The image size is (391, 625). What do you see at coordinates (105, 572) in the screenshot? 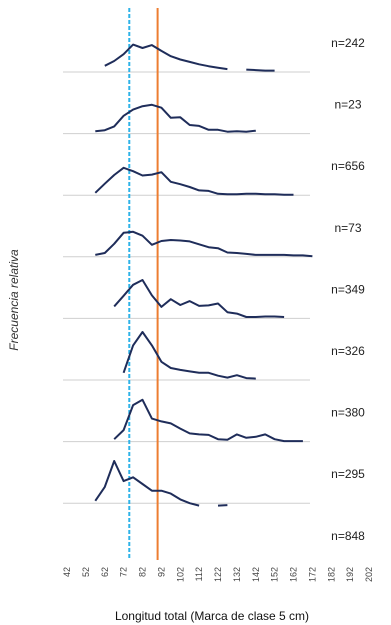
I see `x-tick-62: 62` at bounding box center [105, 572].